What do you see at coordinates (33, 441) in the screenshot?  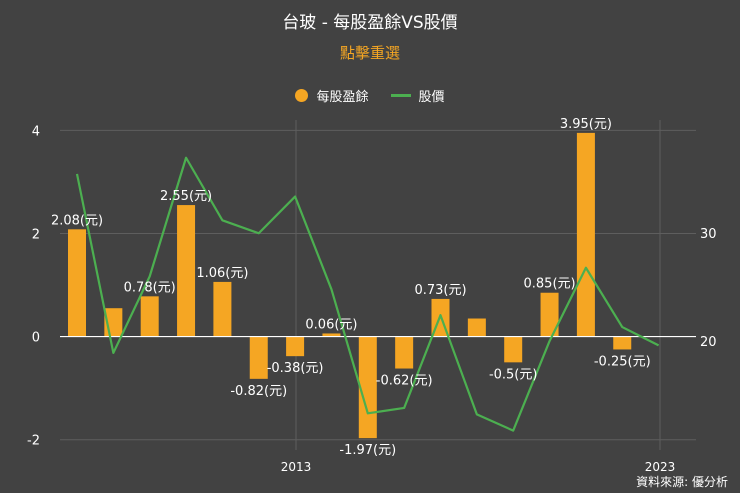 I see `y-left-tick-label: -2` at bounding box center [33, 441].